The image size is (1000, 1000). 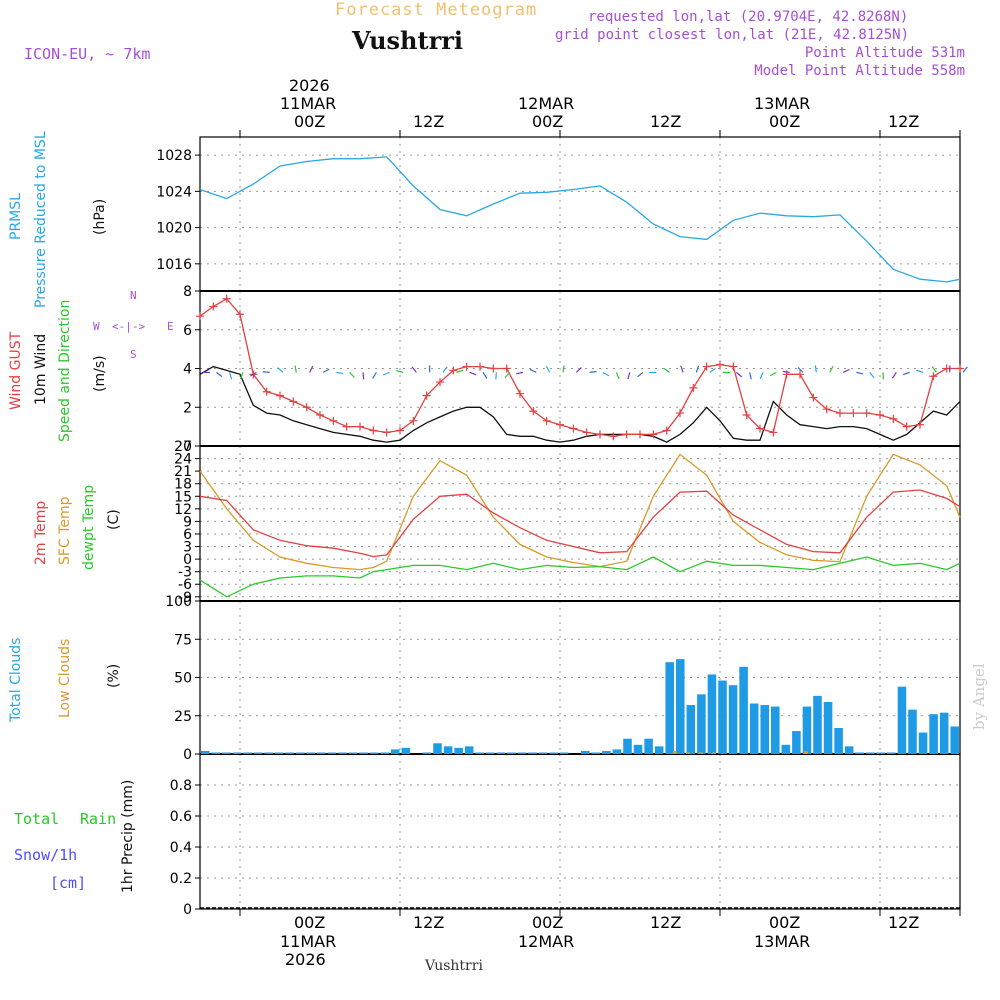 What do you see at coordinates (782, 103) in the screenshot?
I see `top-date-13mar: 13MAR` at bounding box center [782, 103].